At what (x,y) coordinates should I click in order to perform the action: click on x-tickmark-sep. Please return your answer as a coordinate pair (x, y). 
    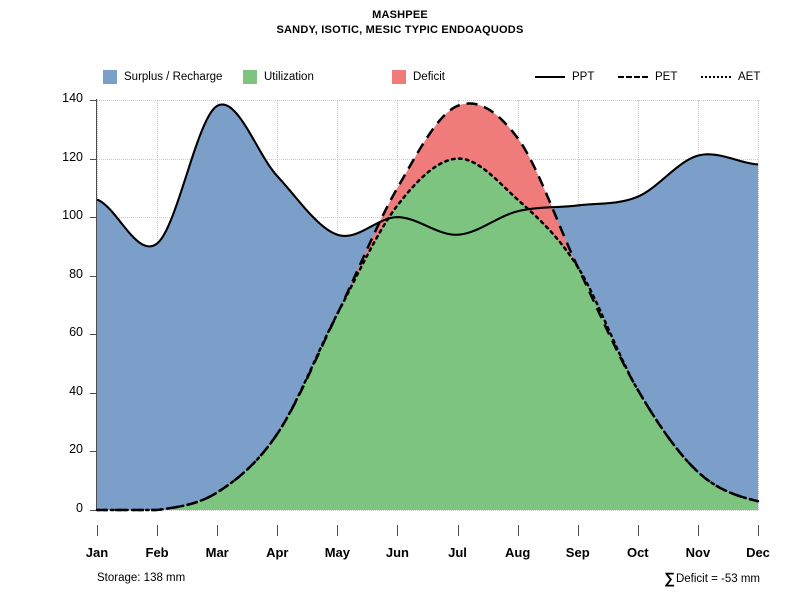
    Looking at the image, I should click on (578, 530).